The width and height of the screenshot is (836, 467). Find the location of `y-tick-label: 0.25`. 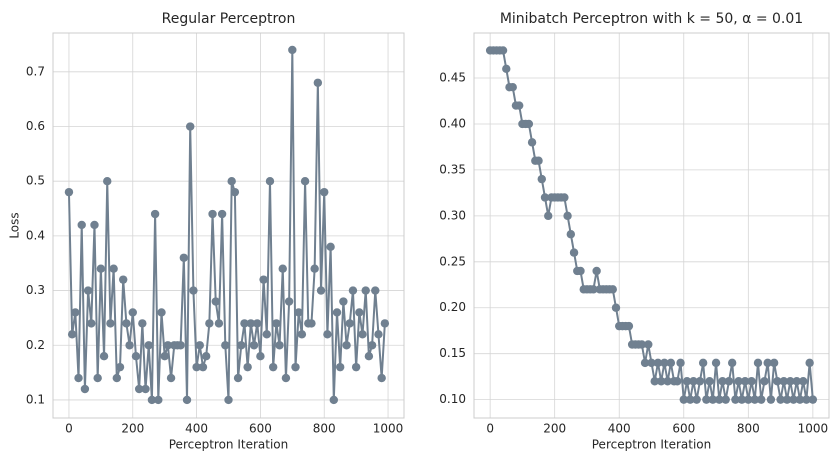

y-tick-label: 0.25 is located at coordinates (452, 261).